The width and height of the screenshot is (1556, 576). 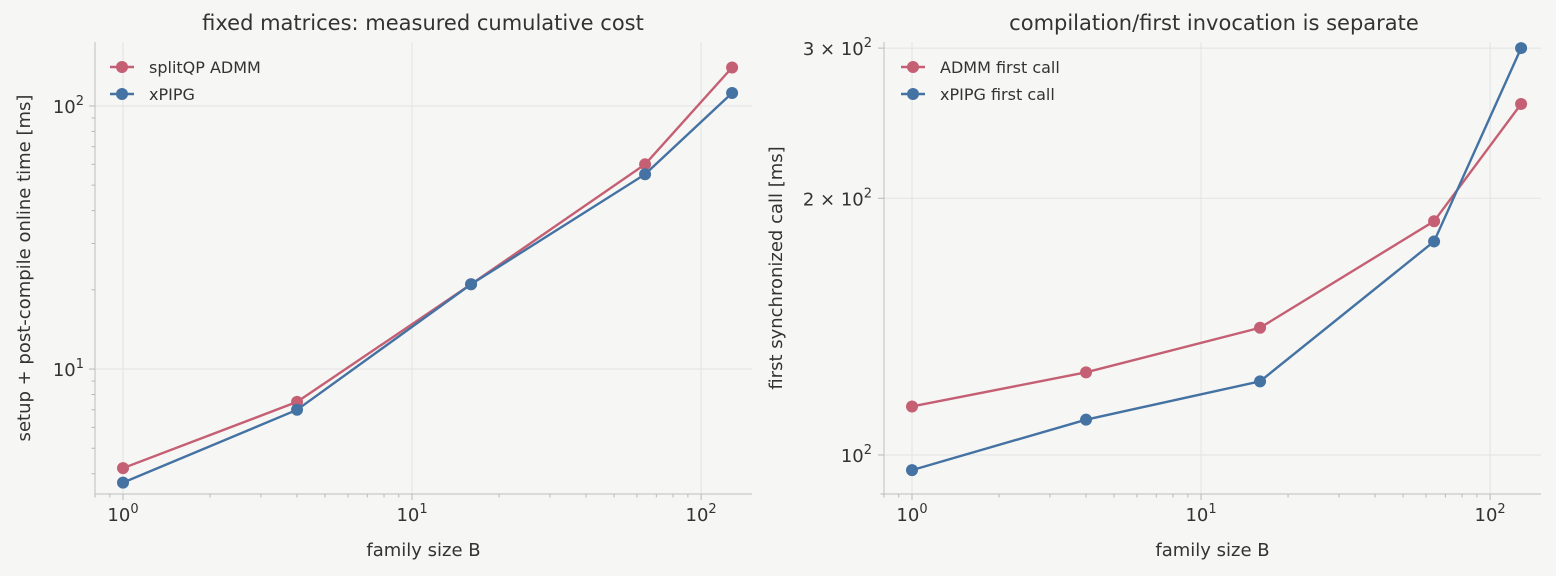 I want to click on y-tick-label: 3 × 102, so click(x=837, y=48).